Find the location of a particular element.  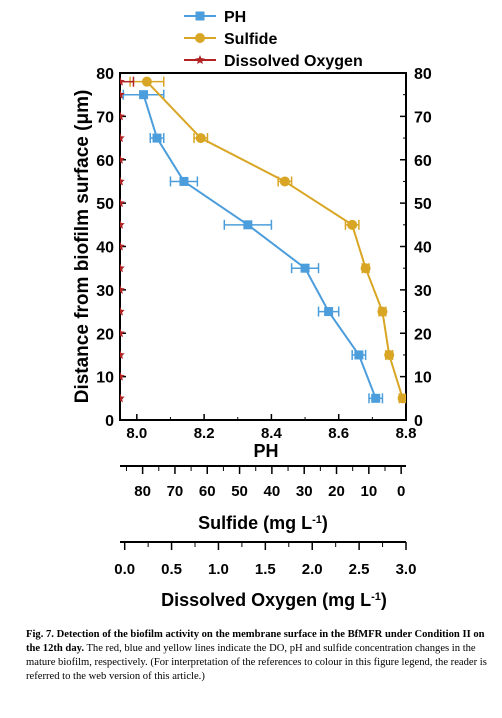

ph-tick-label: 8.8 is located at coordinates (406, 433).